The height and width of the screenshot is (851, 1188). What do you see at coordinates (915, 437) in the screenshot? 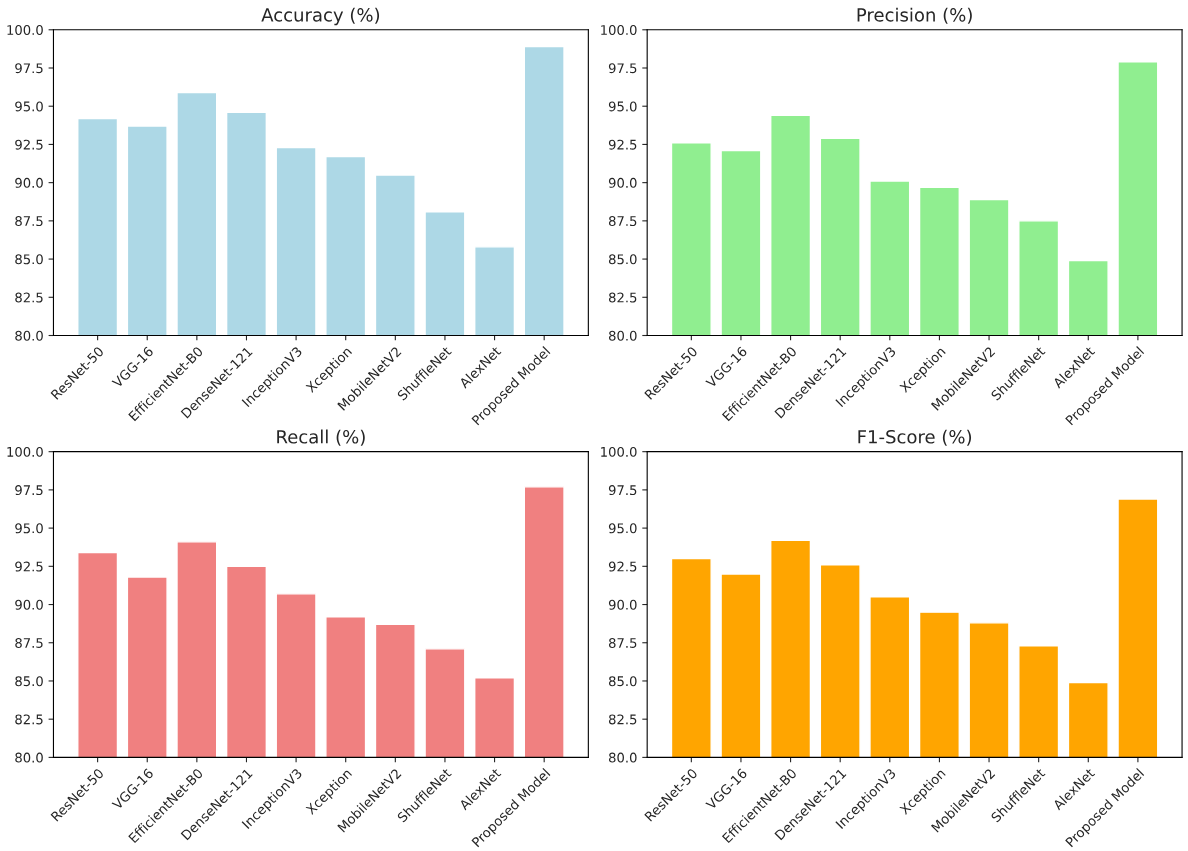
I see `chart-title: F1-Score (%)` at bounding box center [915, 437].